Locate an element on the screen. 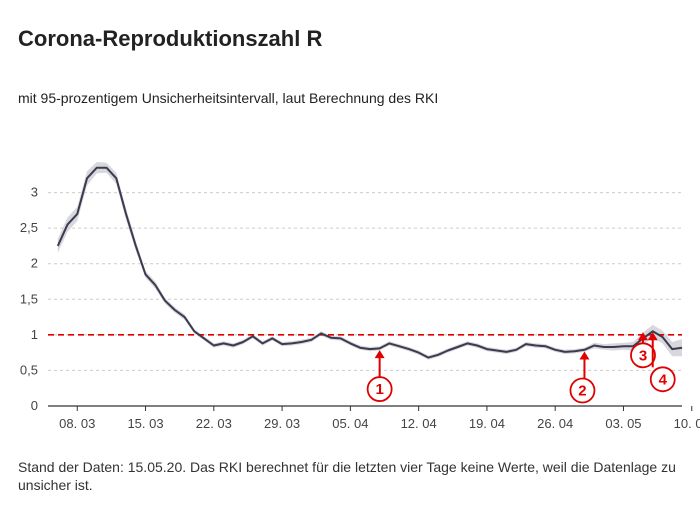 The image size is (700, 511). y-tick-label: 0 is located at coordinates (34, 405).